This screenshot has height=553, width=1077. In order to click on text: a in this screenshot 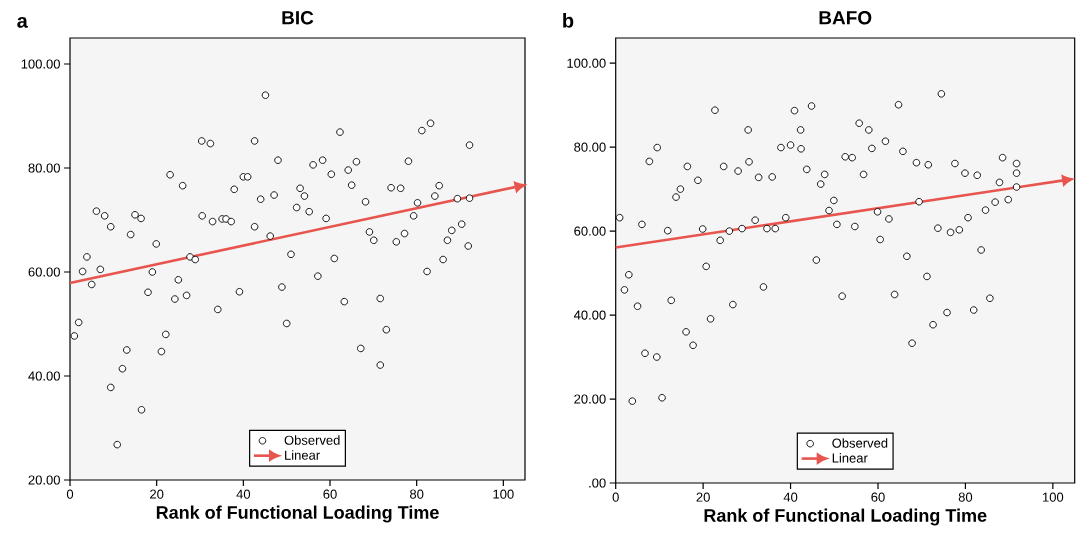, I will do `click(22, 22)`.